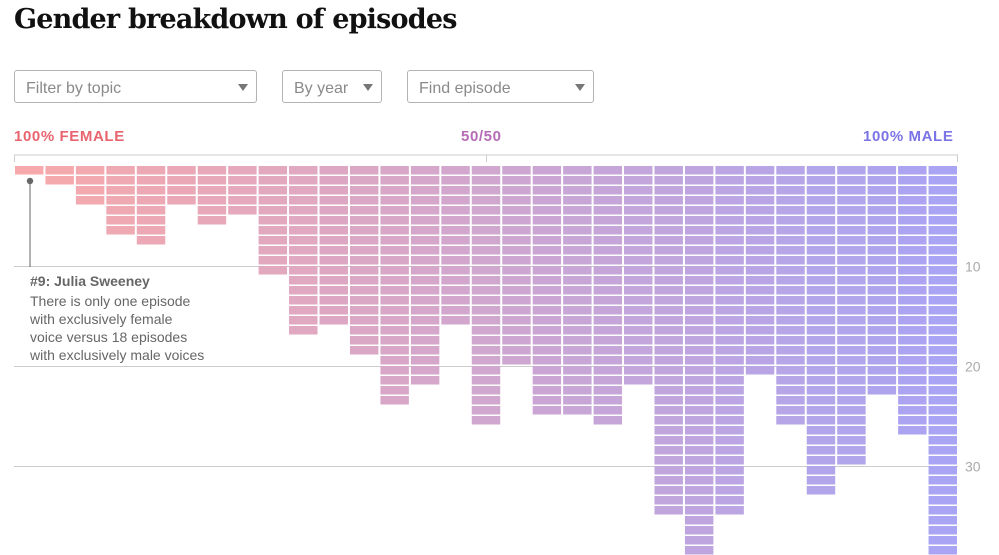 This screenshot has height=555, width=999. I want to click on topic-filter-select: Filter by topic, so click(135, 86).